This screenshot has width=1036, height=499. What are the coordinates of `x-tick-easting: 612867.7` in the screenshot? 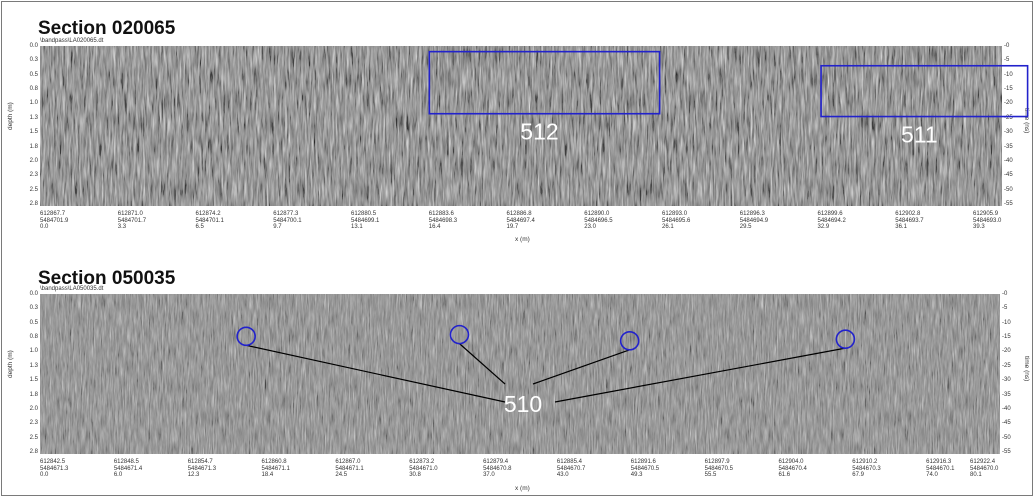 It's located at (53, 214).